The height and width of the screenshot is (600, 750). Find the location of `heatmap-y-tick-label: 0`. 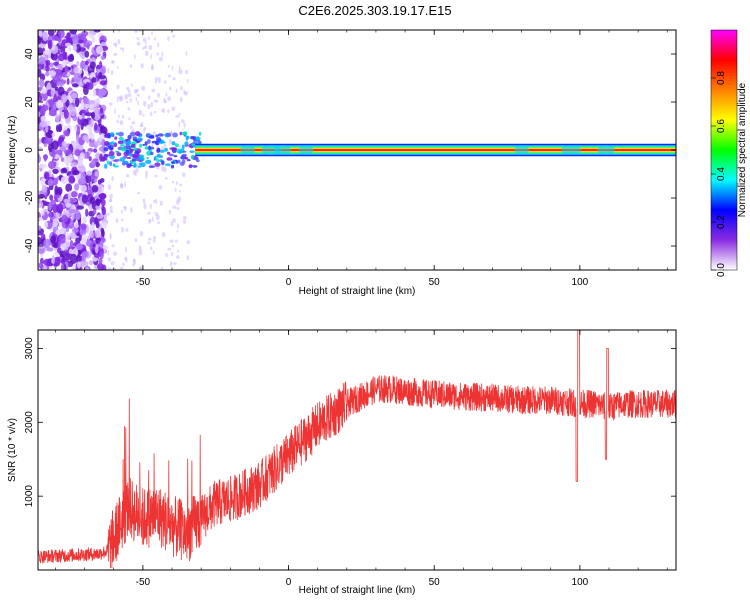

heatmap-y-tick-label: 0 is located at coordinates (29, 150).